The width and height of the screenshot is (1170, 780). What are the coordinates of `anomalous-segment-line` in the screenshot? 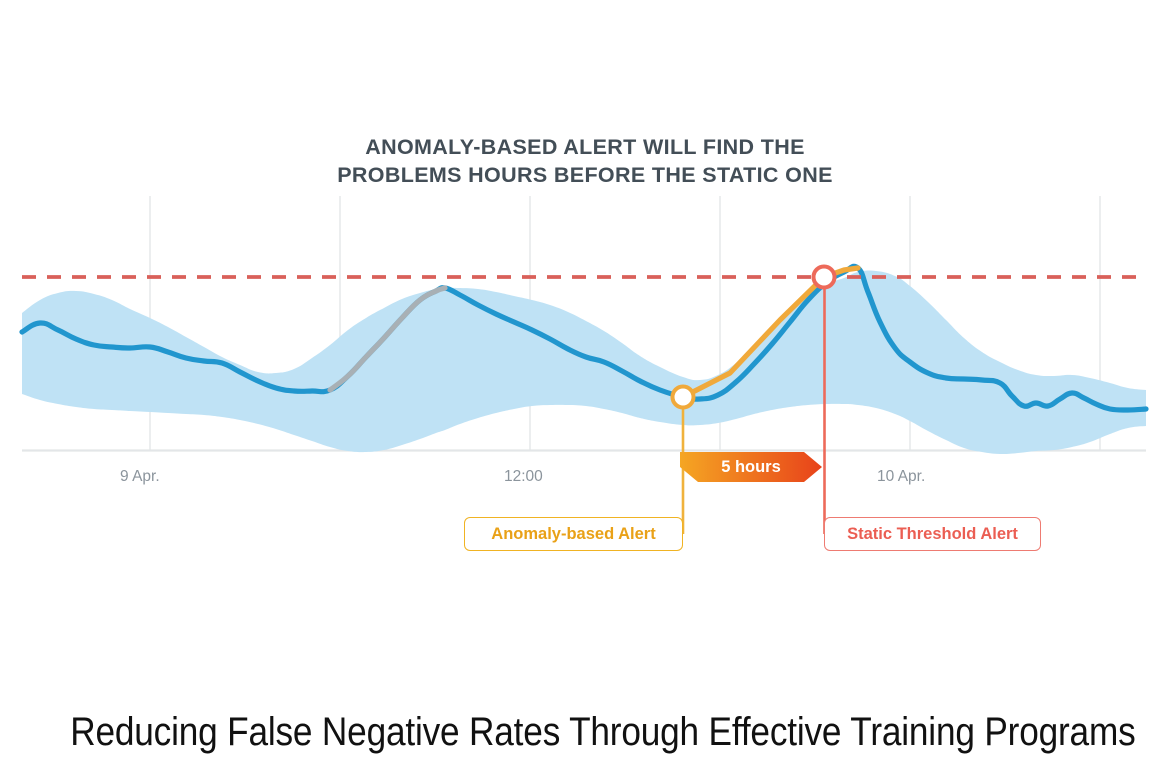 It's located at (387, 339).